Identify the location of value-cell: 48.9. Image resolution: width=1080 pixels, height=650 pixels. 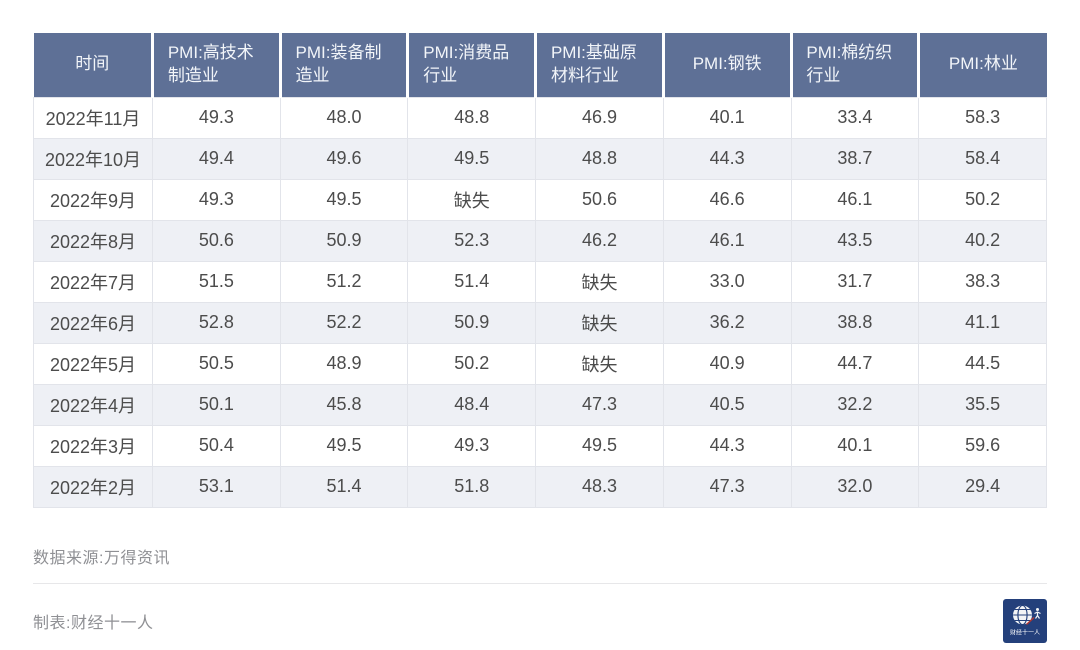
(344, 363).